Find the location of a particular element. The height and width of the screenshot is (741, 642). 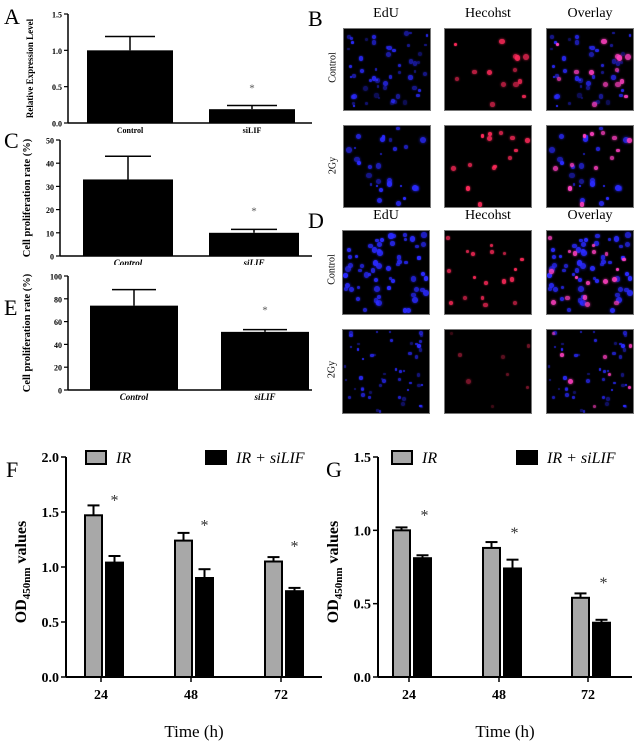

y-axis-label: Relative Expression Level is located at coordinates (30, 68).